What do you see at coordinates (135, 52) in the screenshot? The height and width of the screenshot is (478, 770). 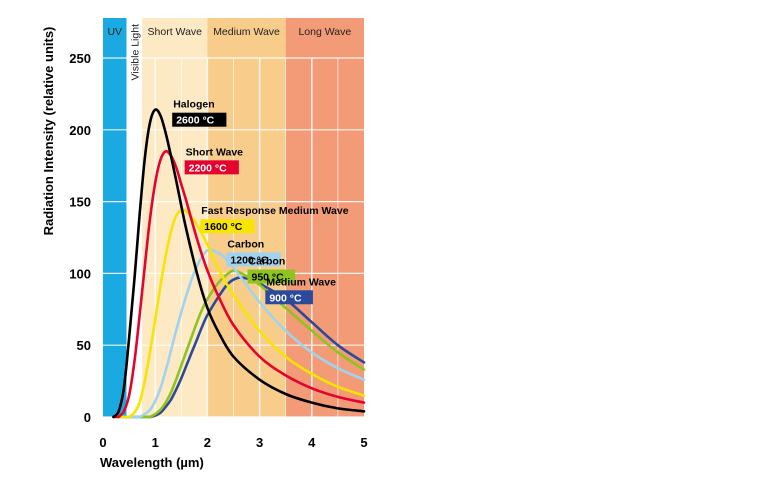 I see `band-label-visible-light: Visible Light` at bounding box center [135, 52].